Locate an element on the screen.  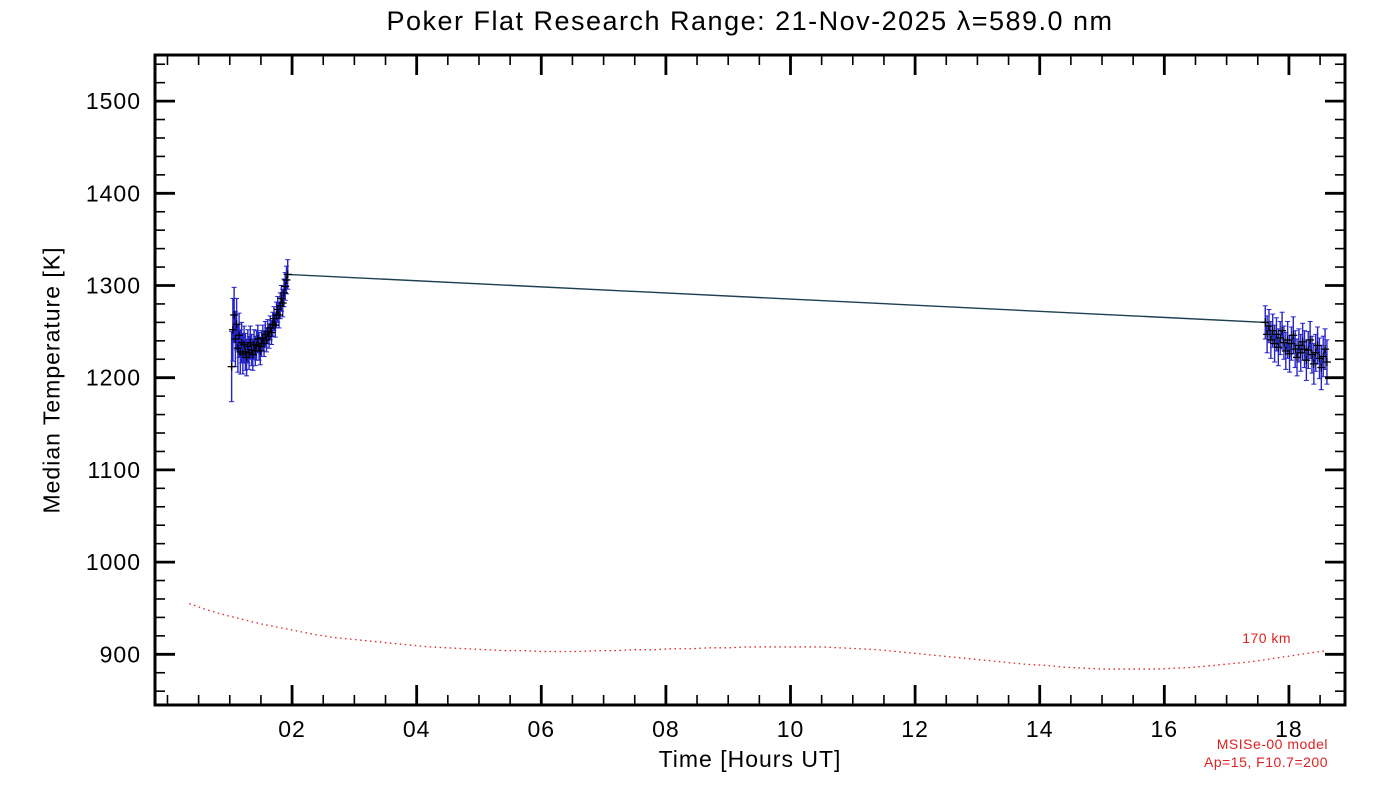
svg-text: 900 is located at coordinates (120, 654).